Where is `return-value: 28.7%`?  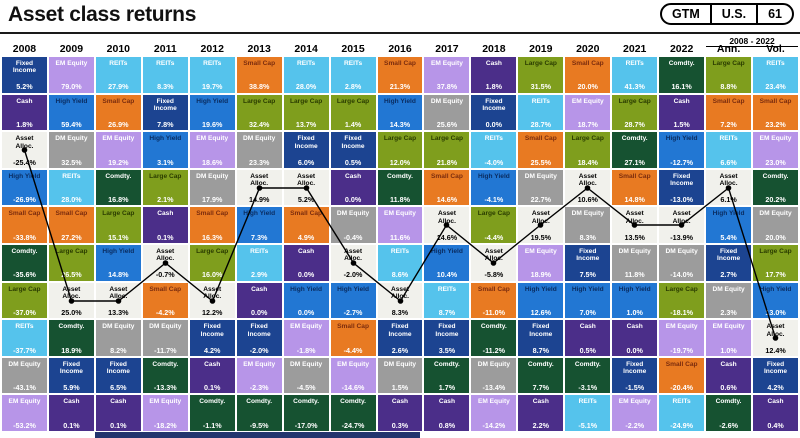
return-value: 28.7% is located at coordinates (634, 124).